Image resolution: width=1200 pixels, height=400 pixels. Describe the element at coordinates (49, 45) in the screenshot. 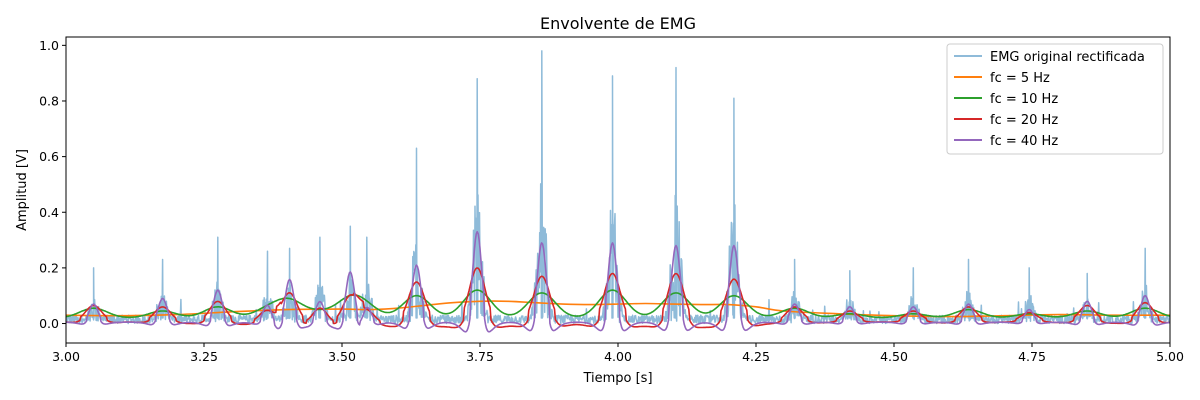

I see `y-tick-label: 1.0` at that location.